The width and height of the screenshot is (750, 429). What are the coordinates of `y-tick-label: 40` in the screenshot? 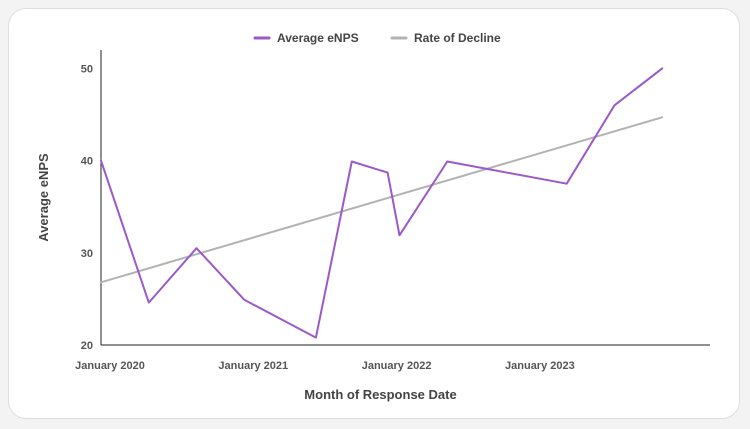 It's located at (87, 162).